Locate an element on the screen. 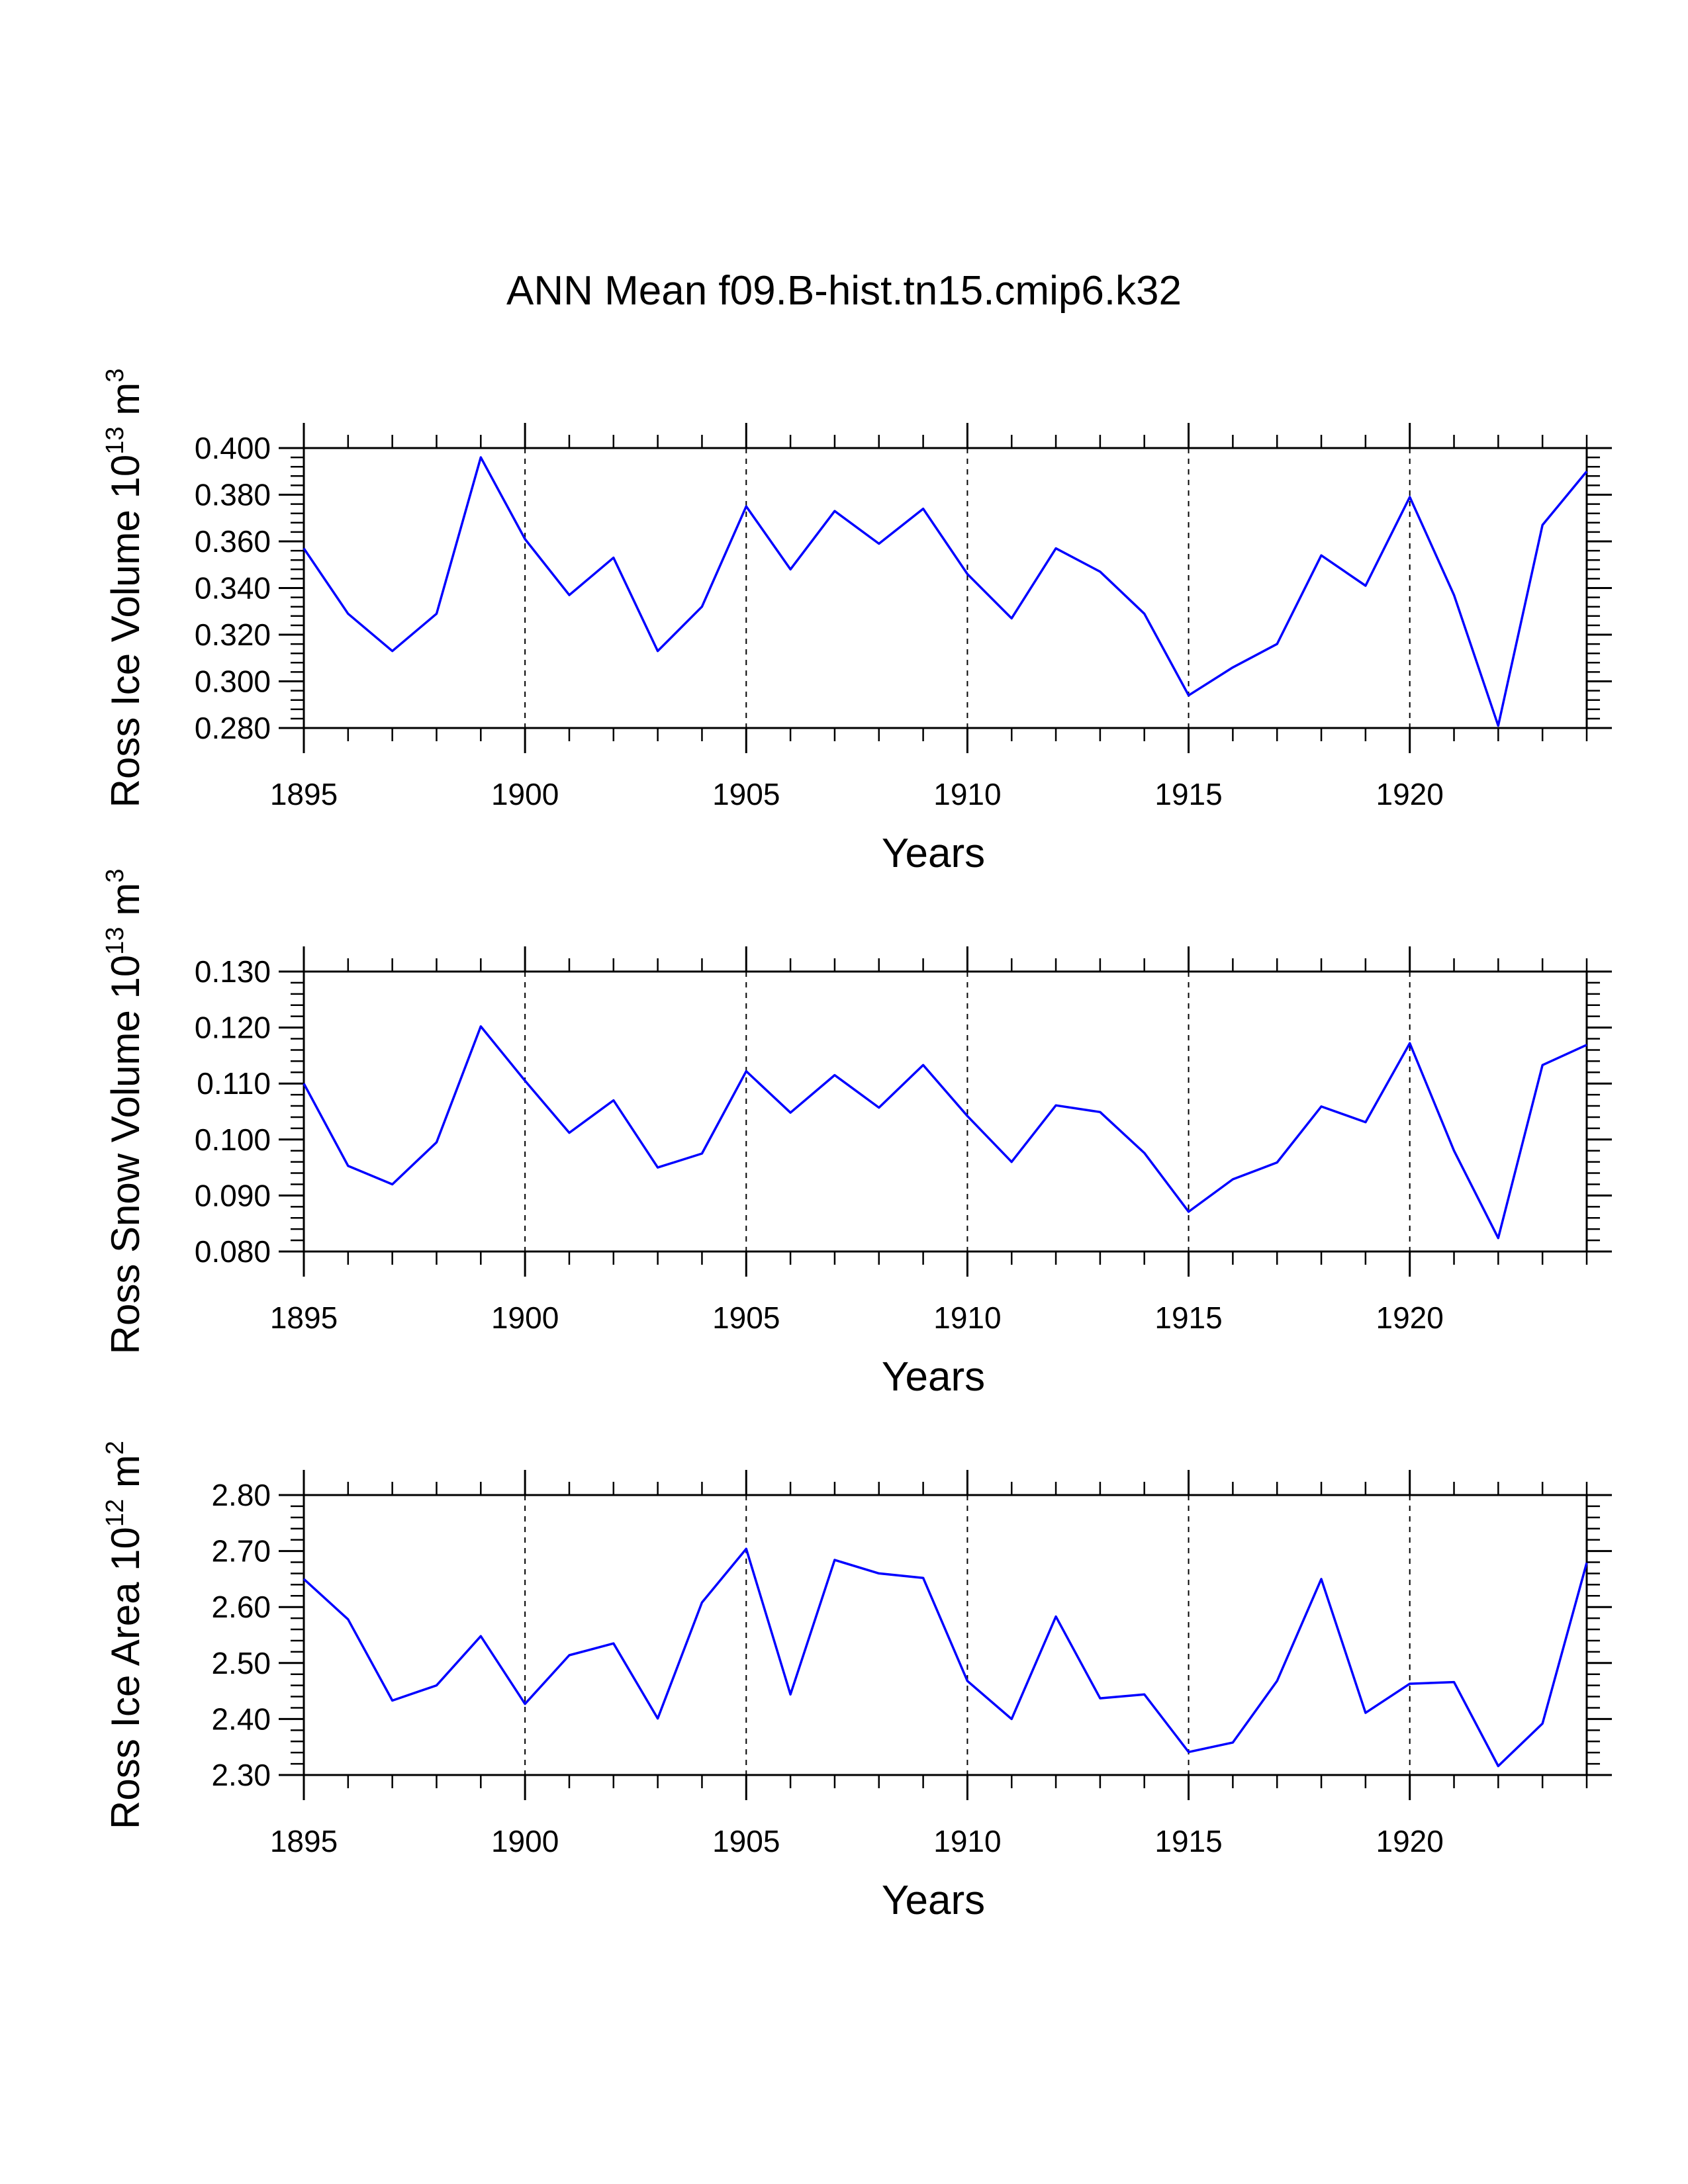  y-tick-label: 0.120 is located at coordinates (233, 1028).